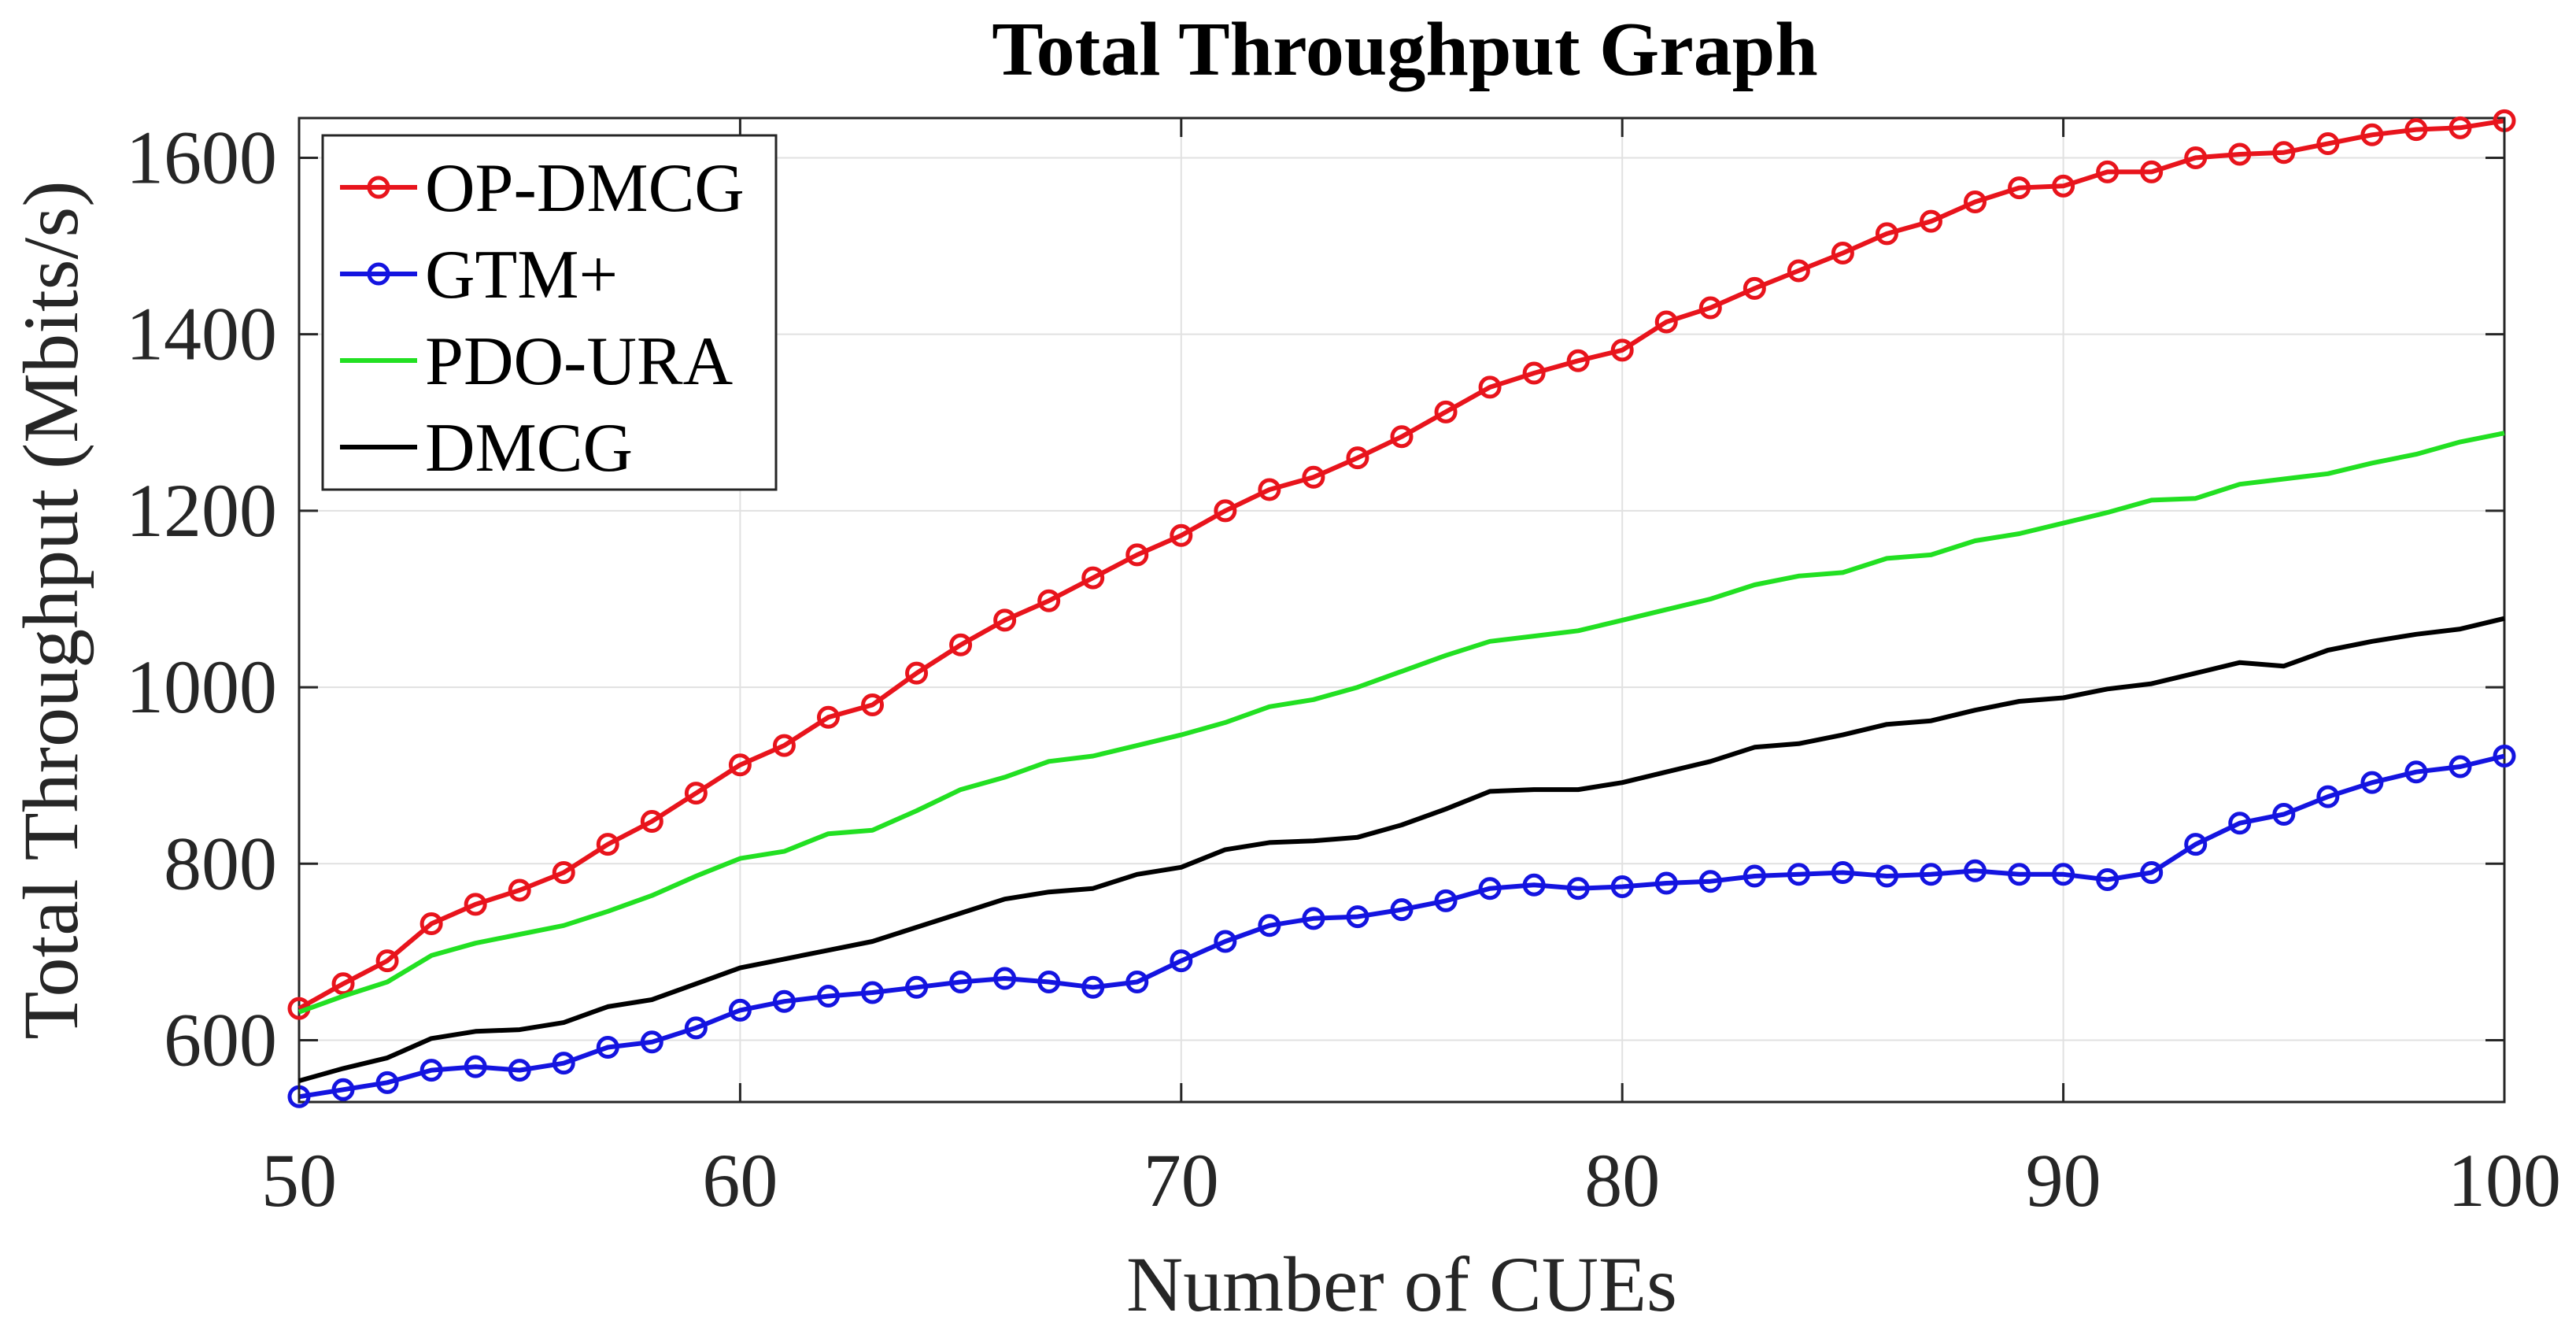  I want to click on y-tick-label: 1400, so click(202, 334).